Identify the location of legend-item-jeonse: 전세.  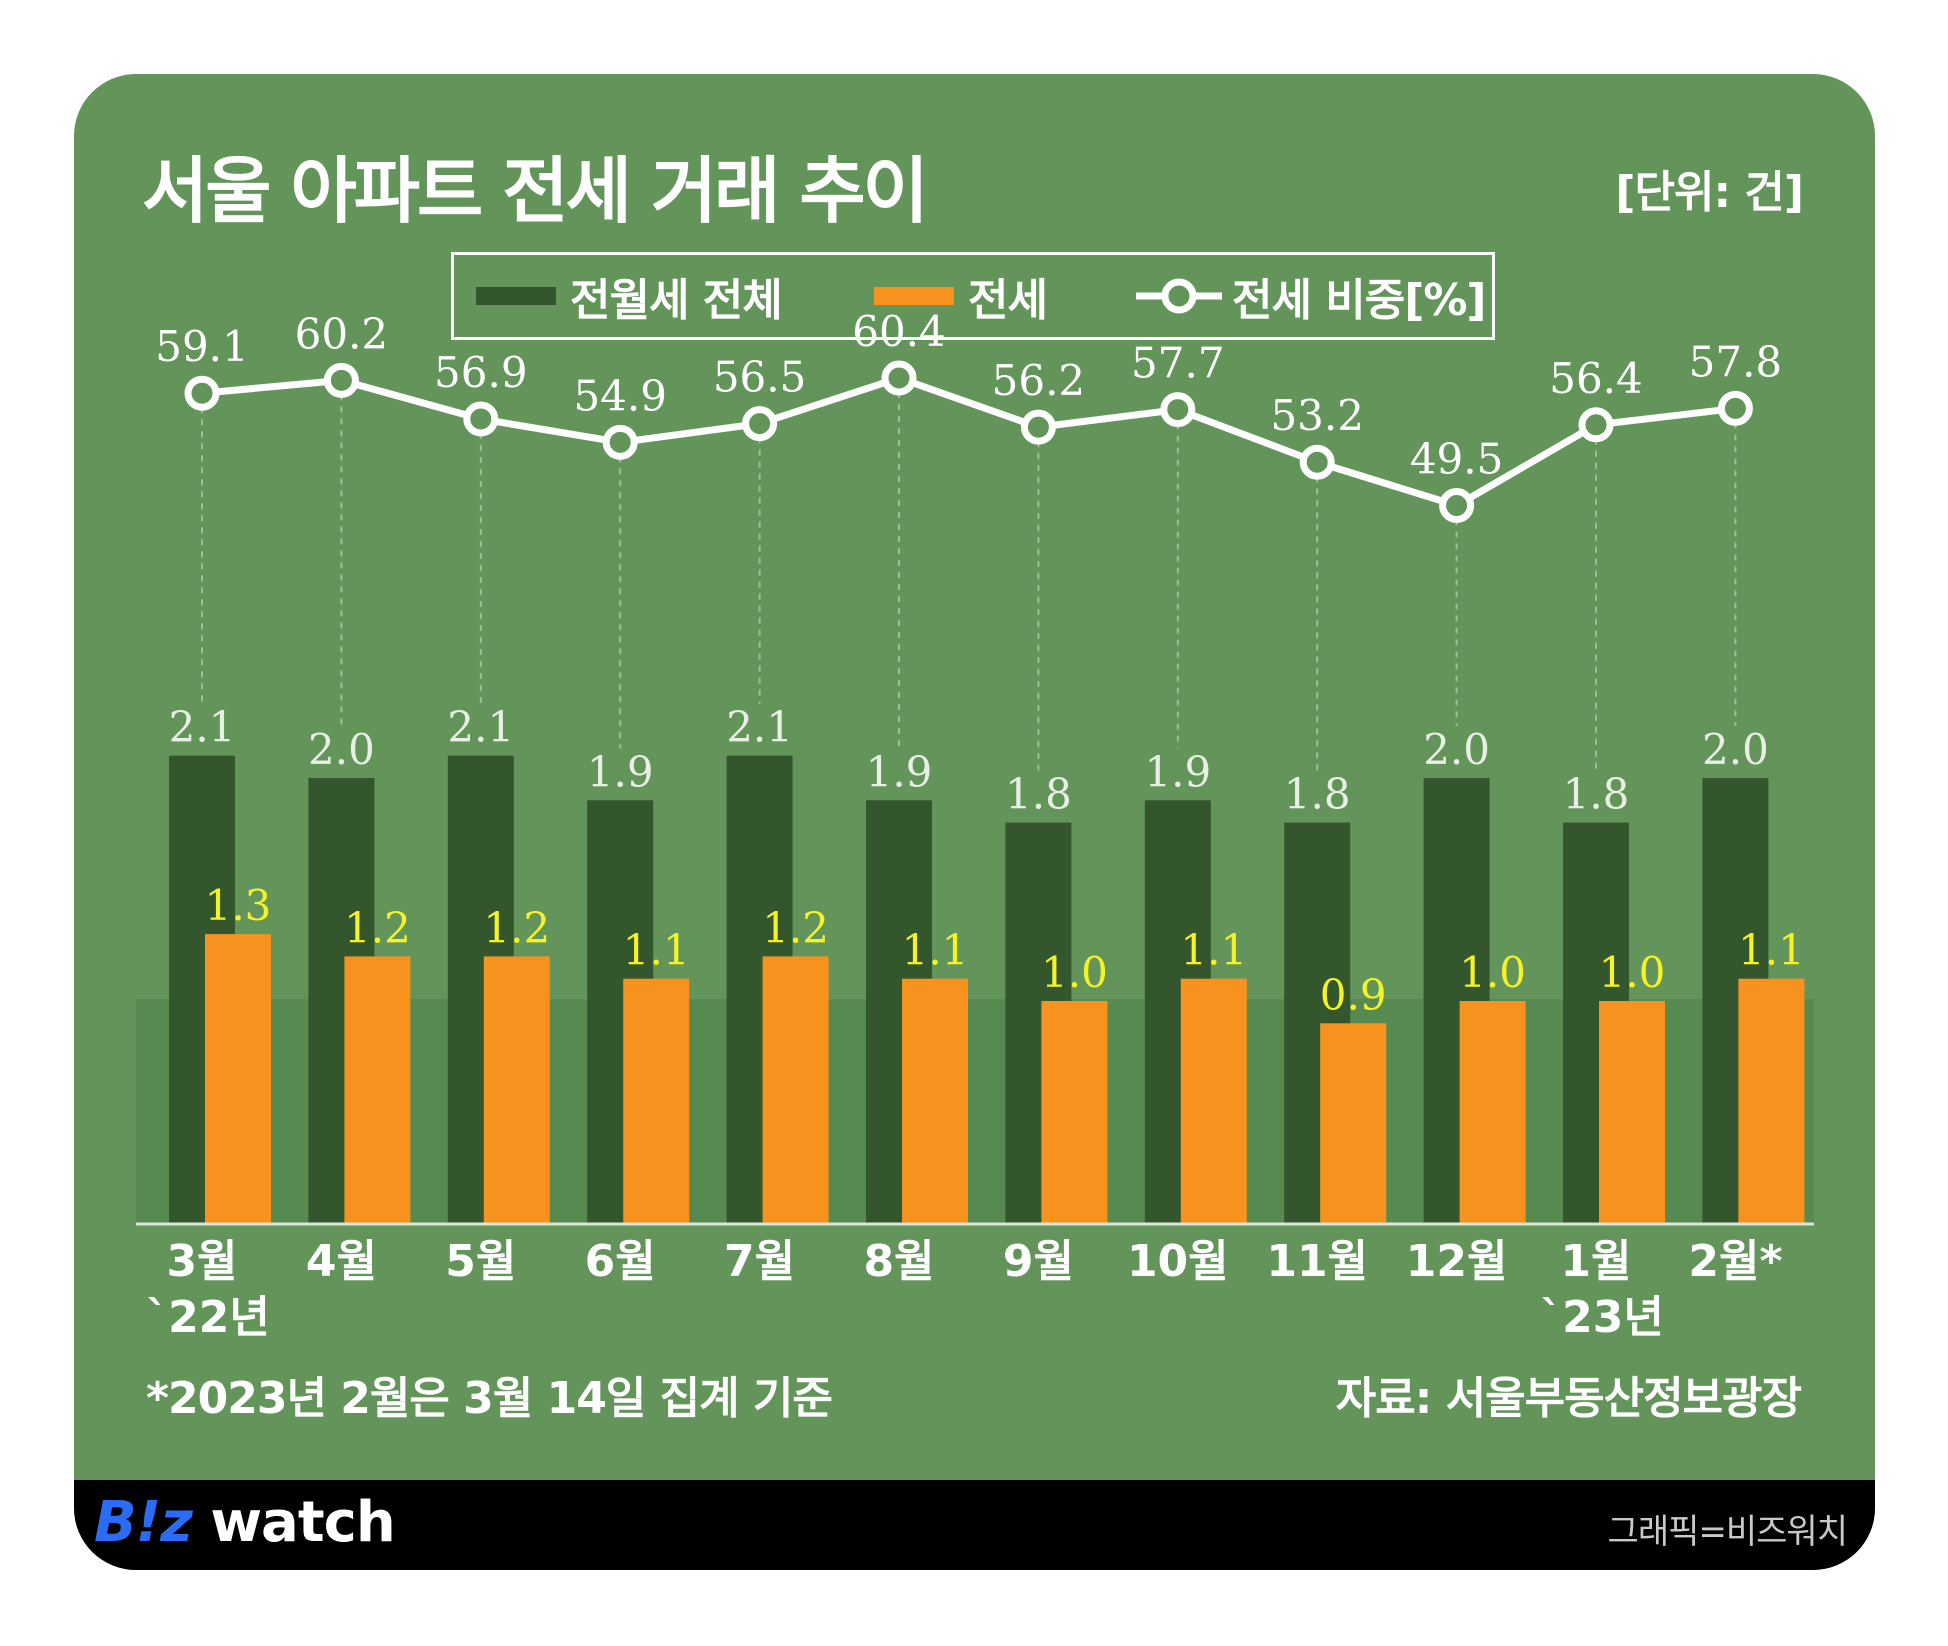
(961, 296).